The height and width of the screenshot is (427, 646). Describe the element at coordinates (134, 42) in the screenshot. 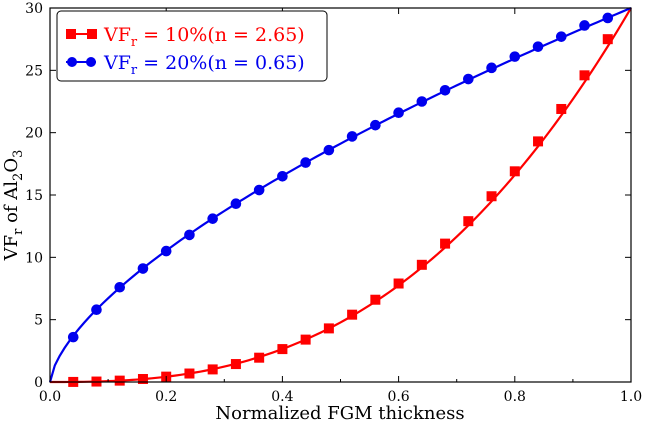

I see `legend-1-sub: r` at that location.